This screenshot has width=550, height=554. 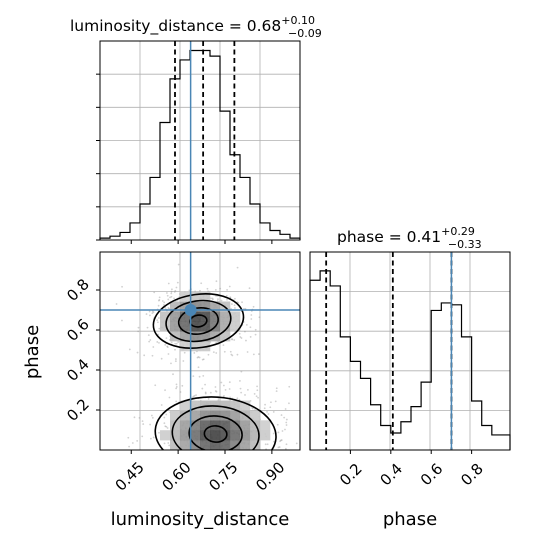 What do you see at coordinates (465, 244) in the screenshot?
I see `phase-title-sub: −0.33` at bounding box center [465, 244].